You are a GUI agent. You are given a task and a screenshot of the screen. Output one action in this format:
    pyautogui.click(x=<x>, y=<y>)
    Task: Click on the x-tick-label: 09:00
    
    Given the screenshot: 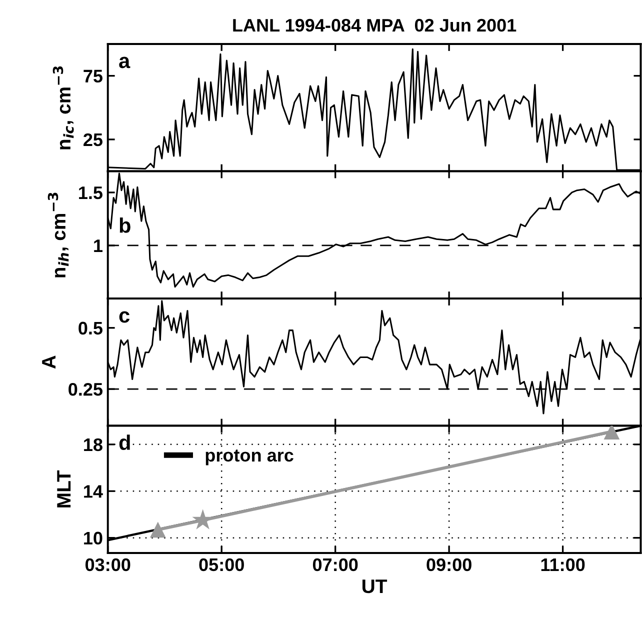 What is the action you would take?
    pyautogui.click(x=449, y=565)
    